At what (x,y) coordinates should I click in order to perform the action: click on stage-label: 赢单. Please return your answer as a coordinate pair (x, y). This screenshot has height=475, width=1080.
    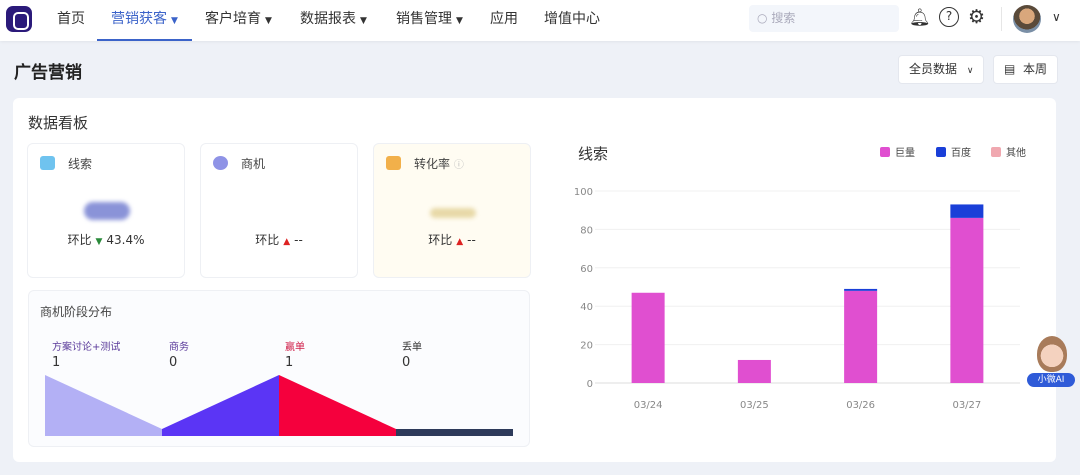
    Looking at the image, I should click on (295, 347).